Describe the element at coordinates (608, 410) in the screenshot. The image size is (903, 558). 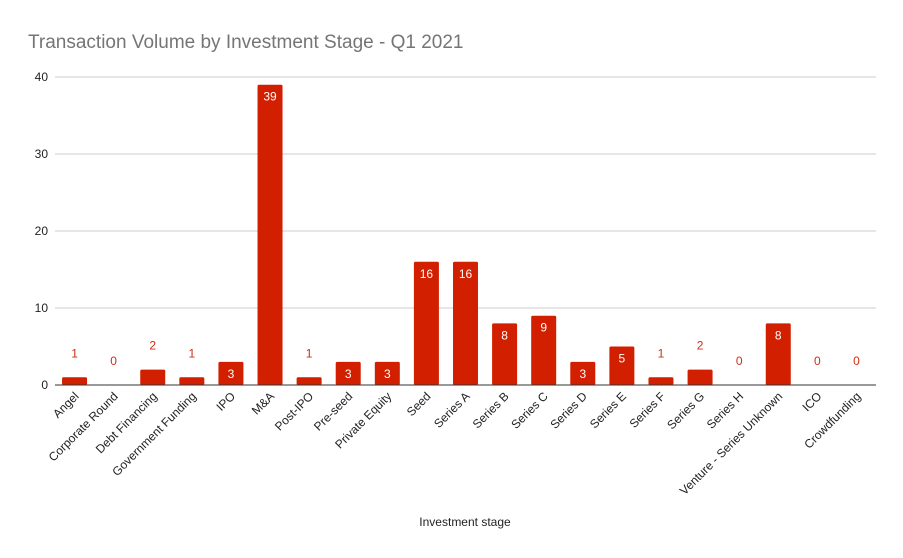
I see `x-tick-label: Series E` at that location.